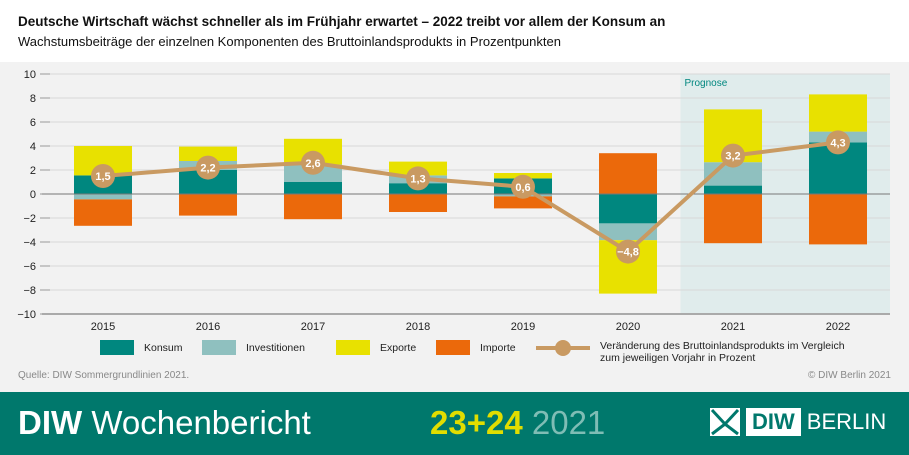 This screenshot has height=455, width=909. Describe the element at coordinates (26, 315) in the screenshot. I see `y-tick-label: −10` at that location.